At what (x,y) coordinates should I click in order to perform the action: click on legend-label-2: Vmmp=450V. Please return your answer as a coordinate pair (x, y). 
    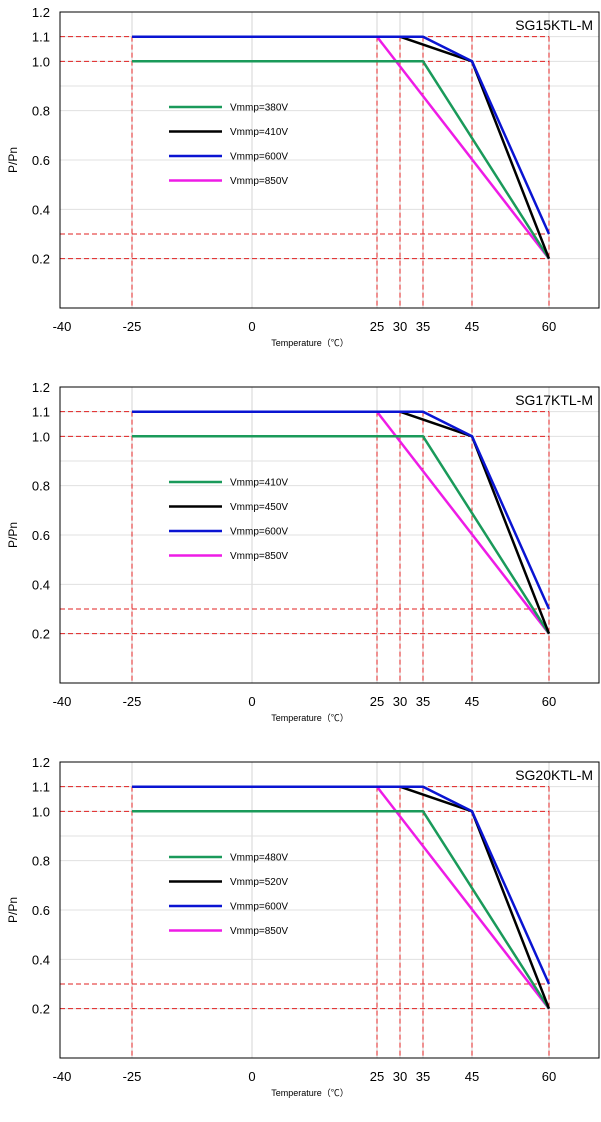
    Looking at the image, I should click on (259, 507).